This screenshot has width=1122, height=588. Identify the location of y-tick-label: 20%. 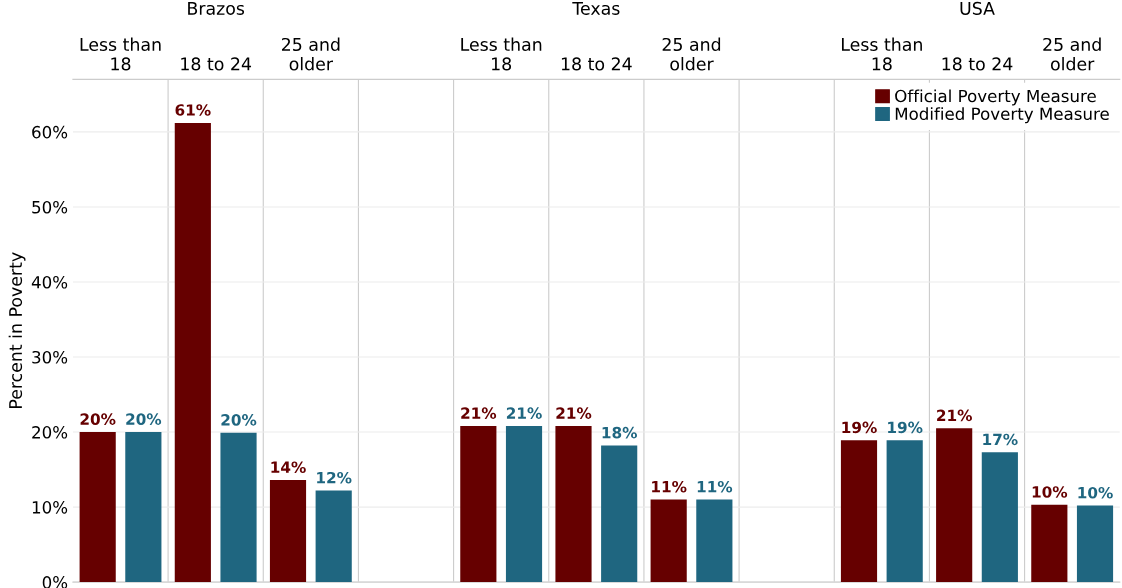
(50, 432).